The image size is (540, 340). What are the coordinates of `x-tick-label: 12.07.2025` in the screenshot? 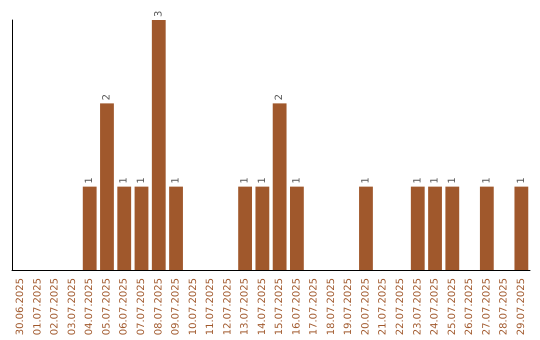 It's located at (228, 307).